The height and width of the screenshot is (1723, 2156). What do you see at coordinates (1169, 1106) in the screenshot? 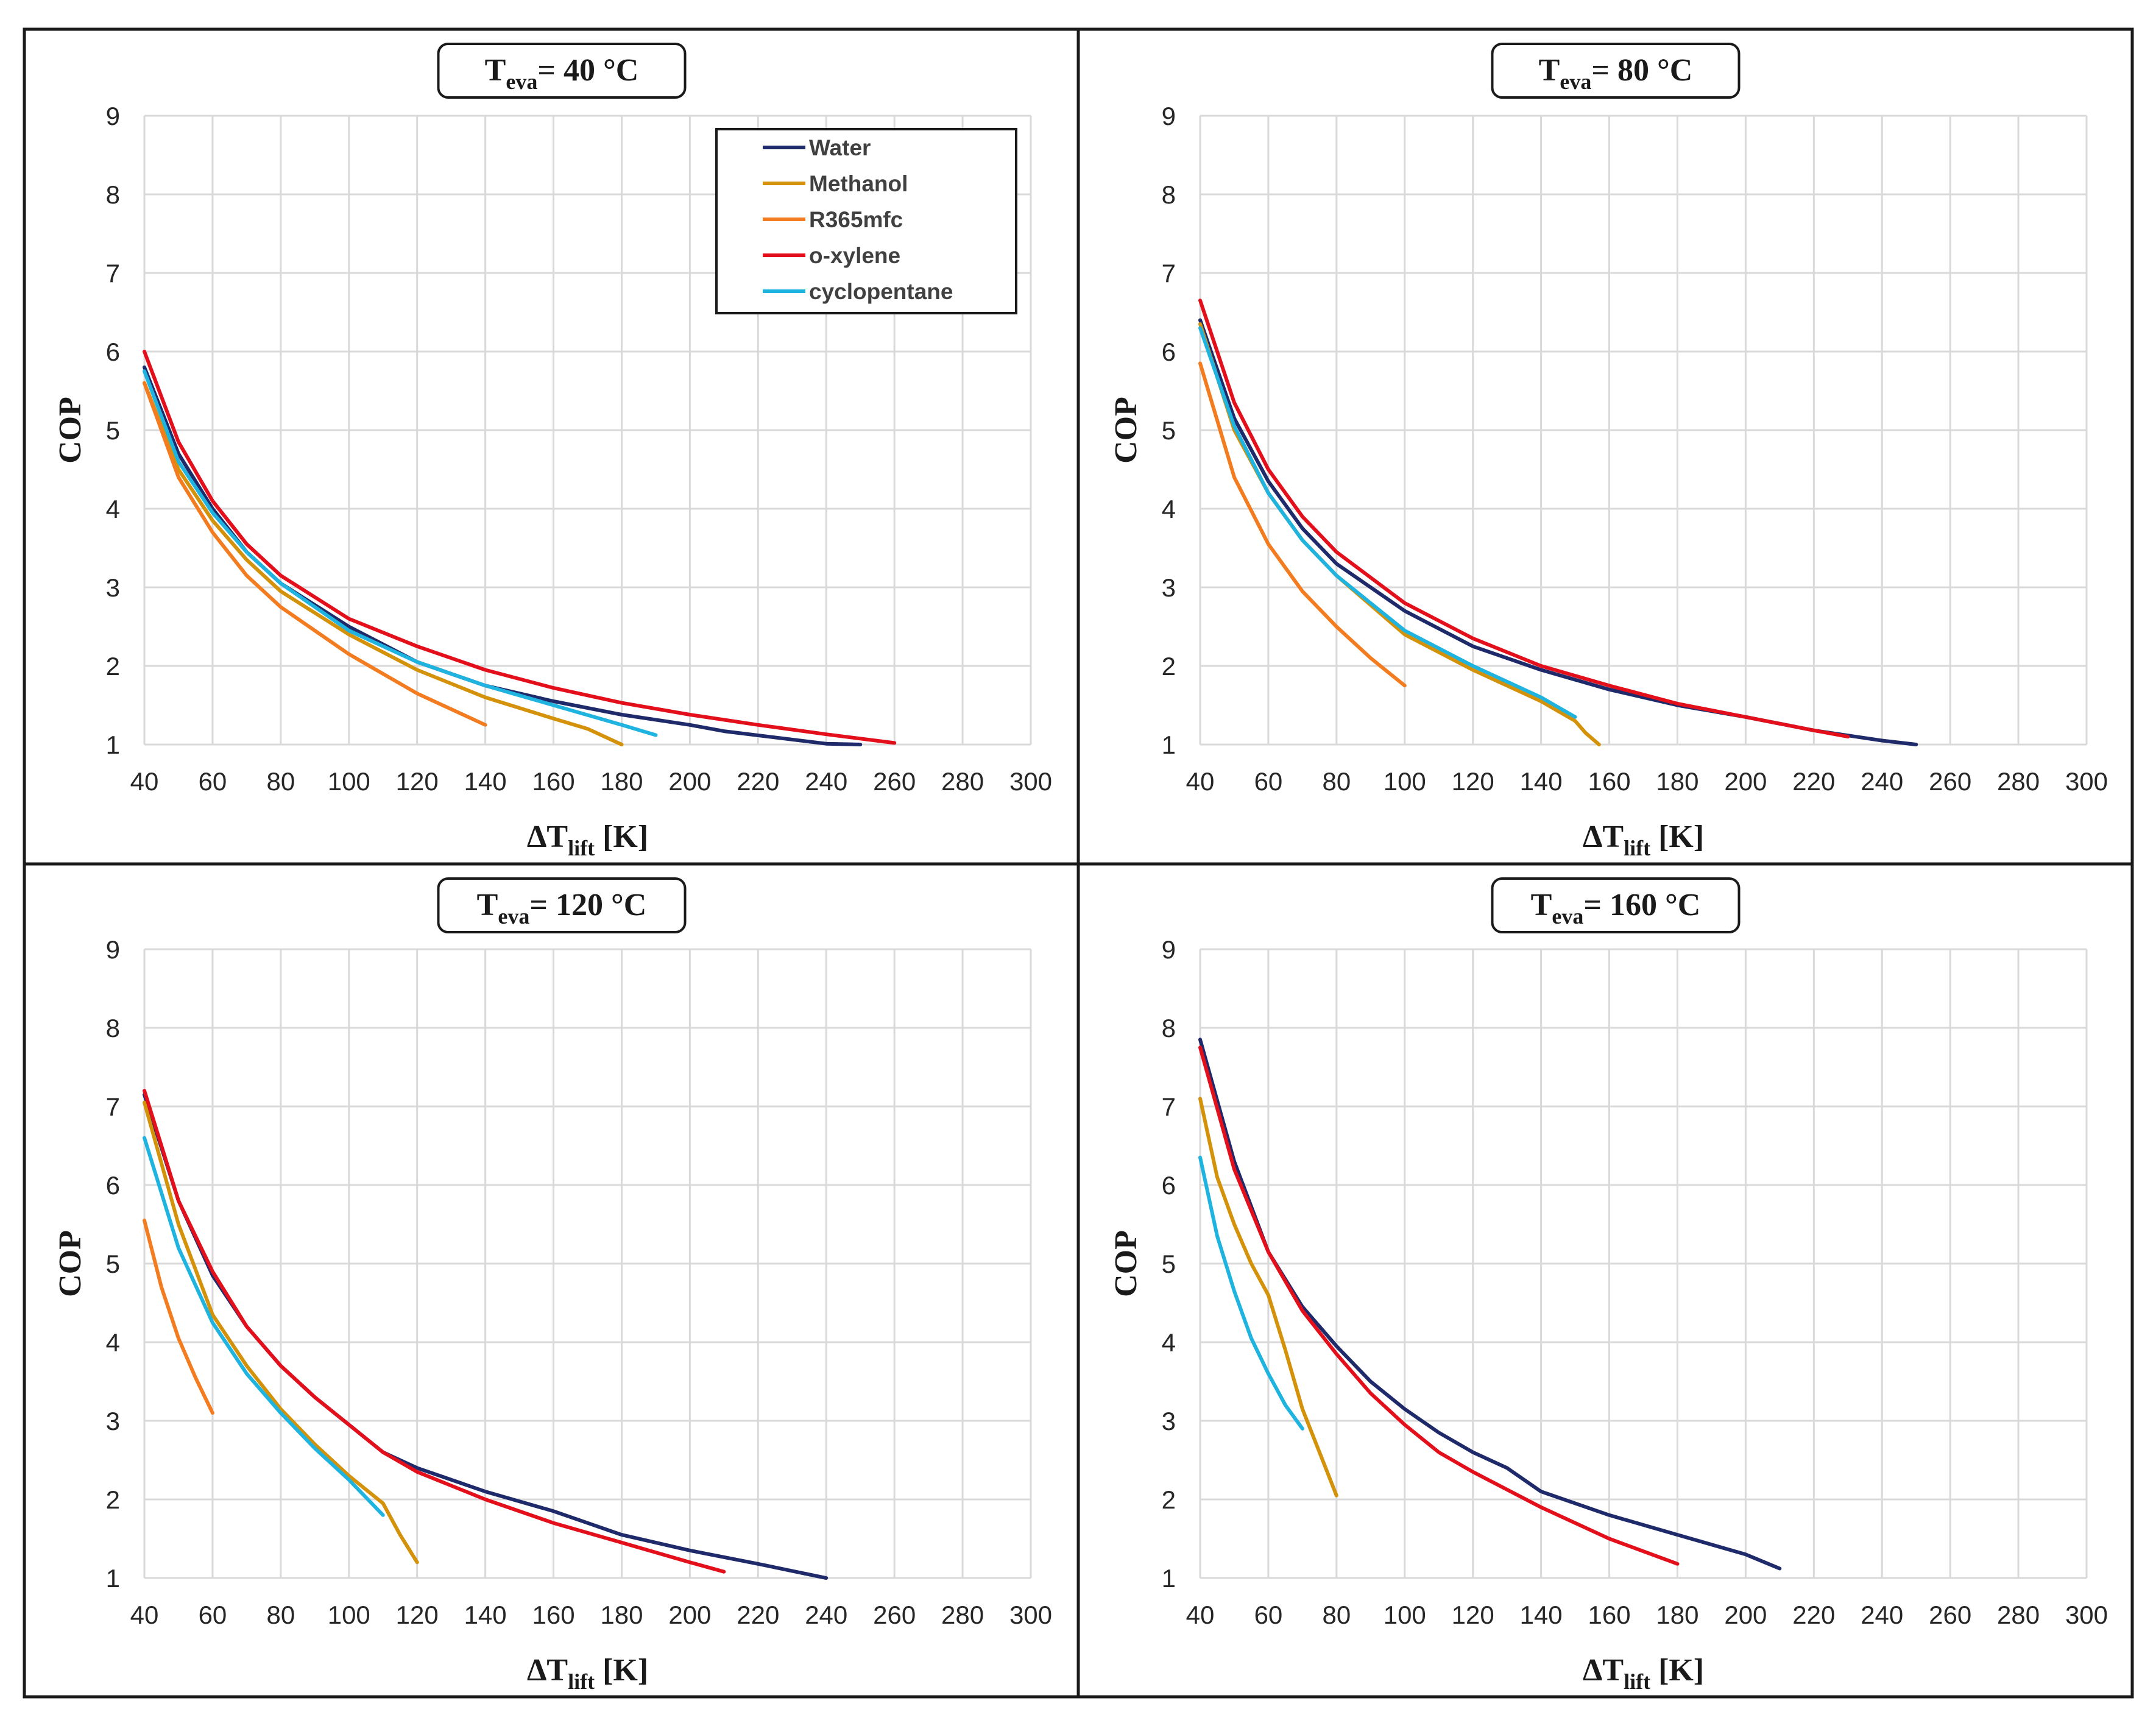
I see `y-tick-label: 7` at bounding box center [1169, 1106].